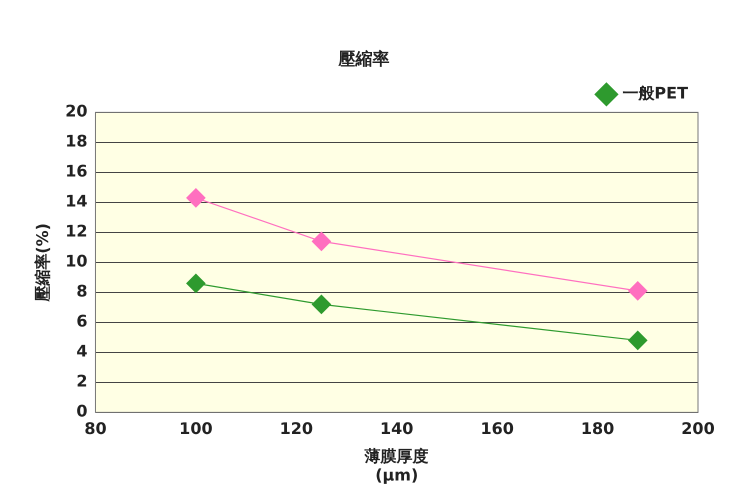 Image resolution: width=738 pixels, height=488 pixels. What do you see at coordinates (396, 465) in the screenshot?
I see `x-axis-title: 薄膜厚度 (μm)` at bounding box center [396, 465].